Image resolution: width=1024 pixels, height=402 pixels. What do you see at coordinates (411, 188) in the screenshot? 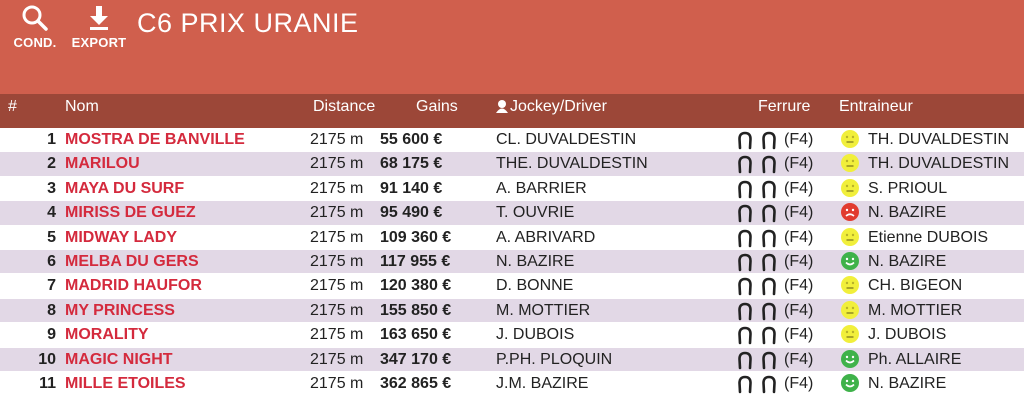
I see `gains: 91 140 €` at bounding box center [411, 188].